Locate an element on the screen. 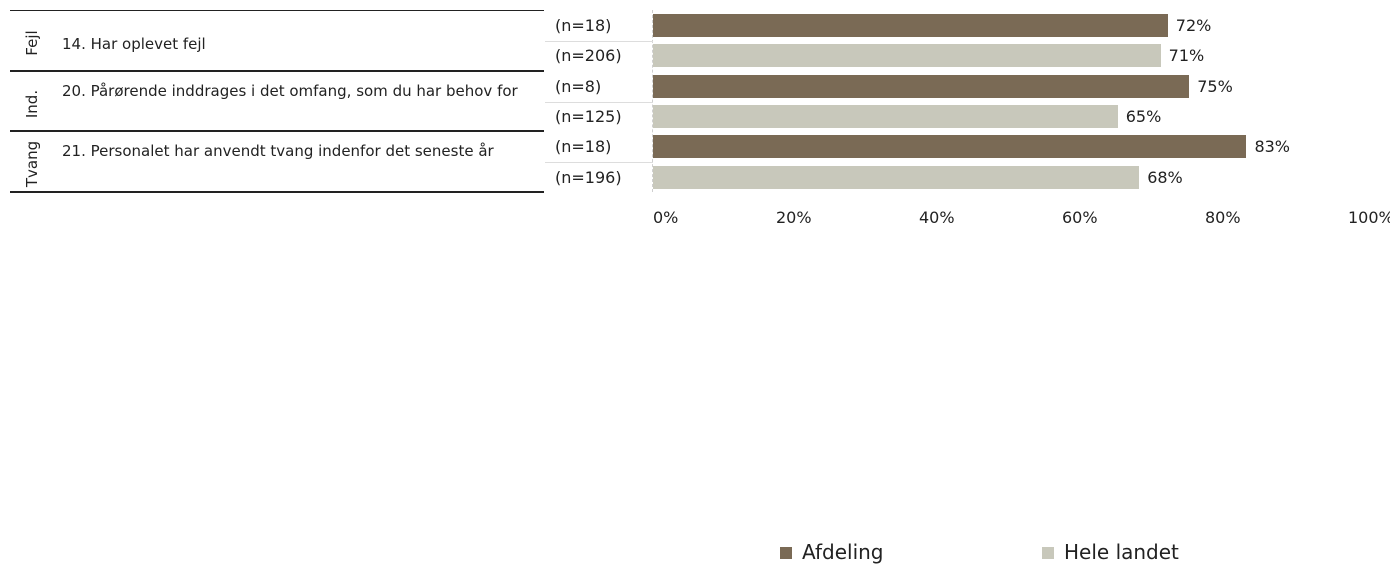  x-tick-label: 0% is located at coordinates (666, 217).